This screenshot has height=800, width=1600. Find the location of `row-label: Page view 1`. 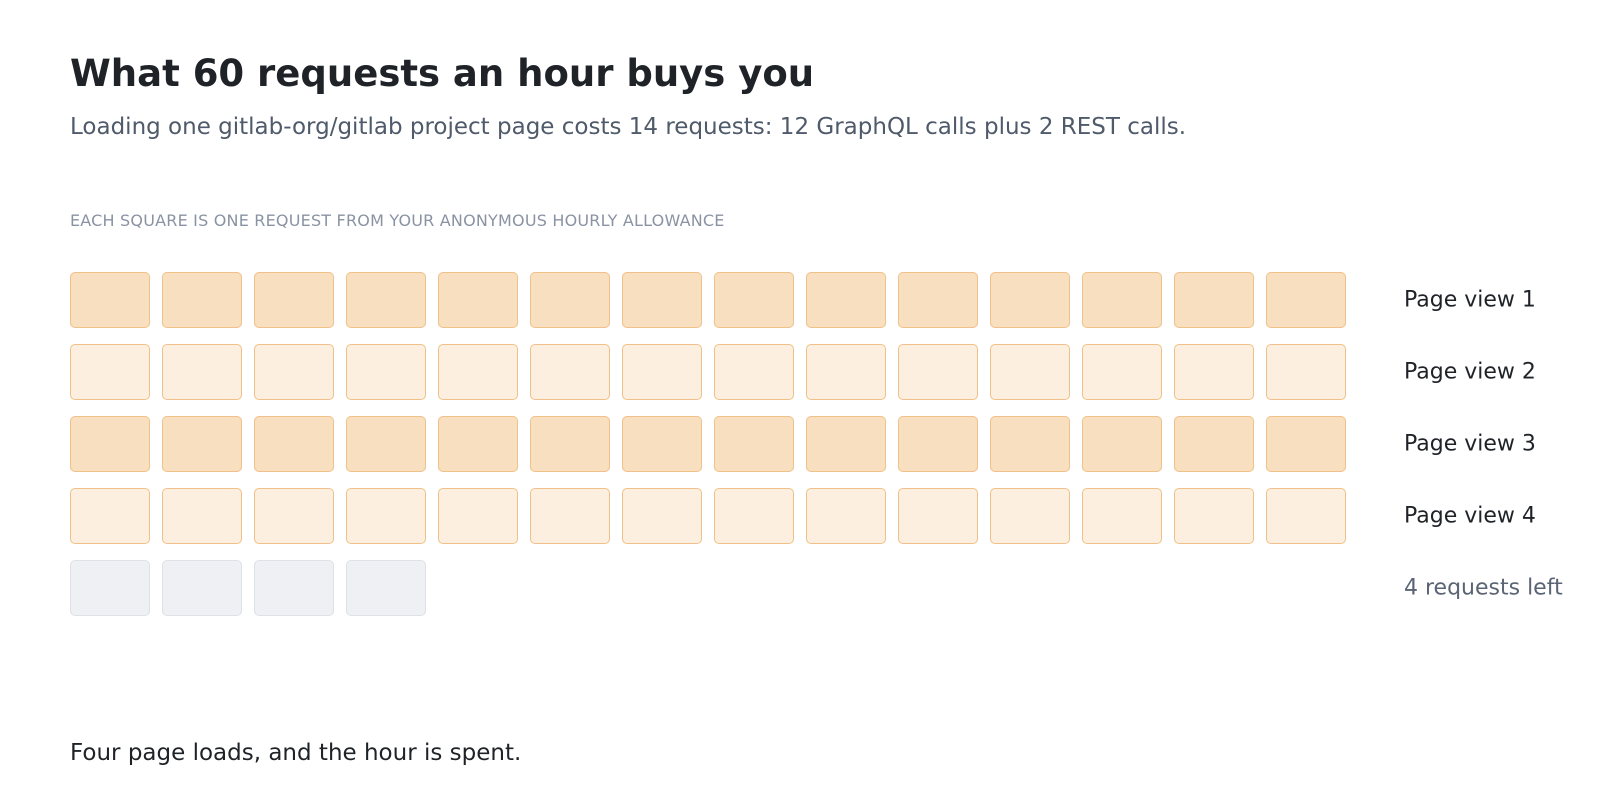

row-label: Page view 1 is located at coordinates (1470, 300).